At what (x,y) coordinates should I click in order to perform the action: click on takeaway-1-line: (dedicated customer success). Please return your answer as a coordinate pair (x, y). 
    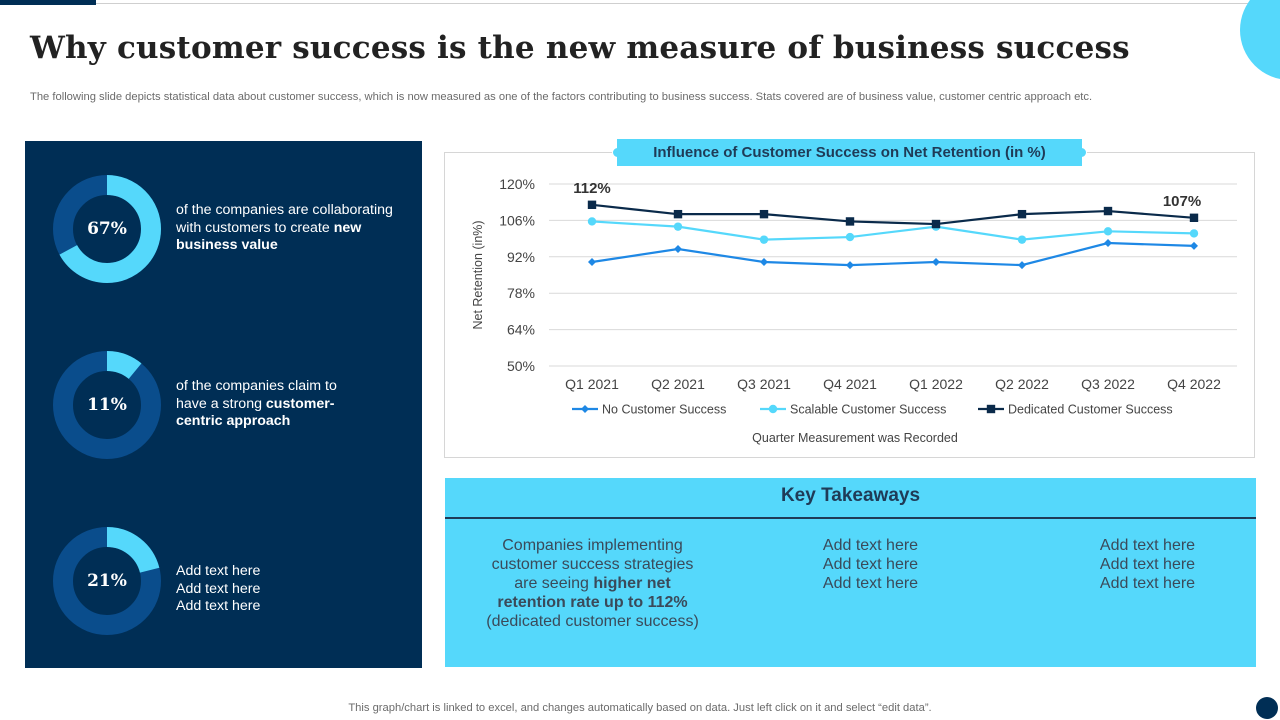
    Looking at the image, I should click on (592, 621).